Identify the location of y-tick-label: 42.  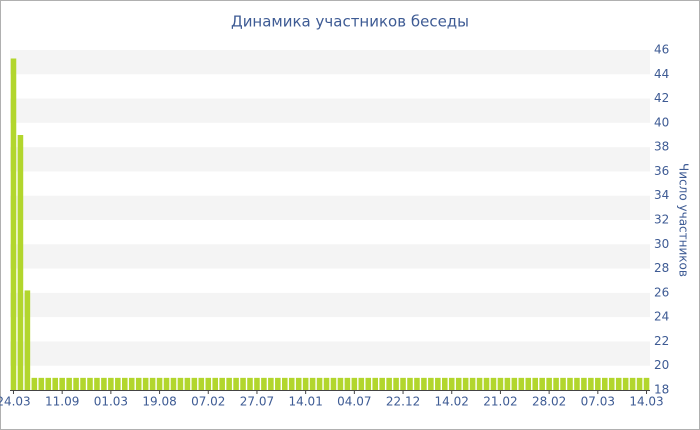
(661, 98).